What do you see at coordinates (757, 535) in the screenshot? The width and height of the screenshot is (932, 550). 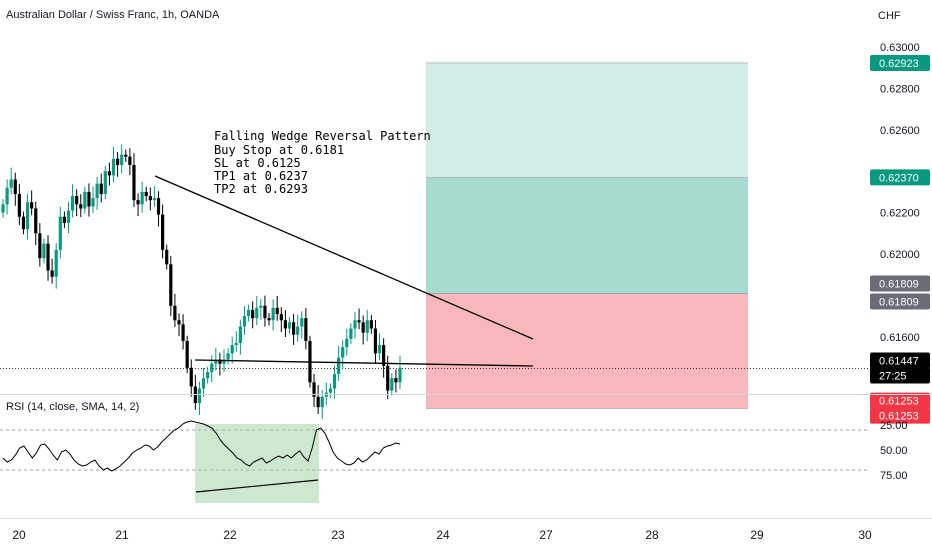 I see `time-label: 29` at bounding box center [757, 535].